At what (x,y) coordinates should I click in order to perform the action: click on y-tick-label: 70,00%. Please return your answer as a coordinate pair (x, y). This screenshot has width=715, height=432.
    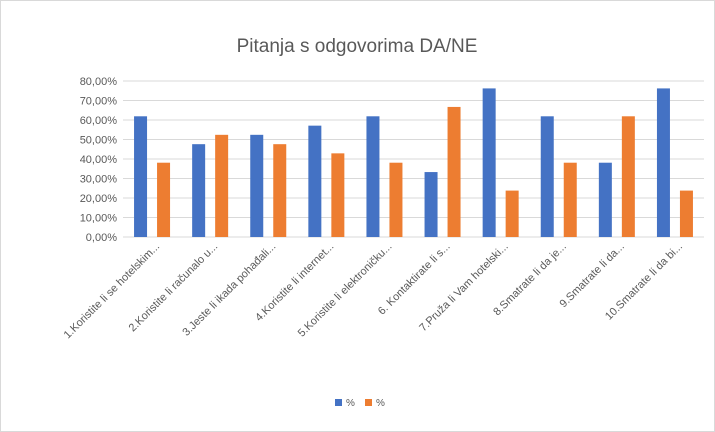
    Looking at the image, I should click on (99, 102).